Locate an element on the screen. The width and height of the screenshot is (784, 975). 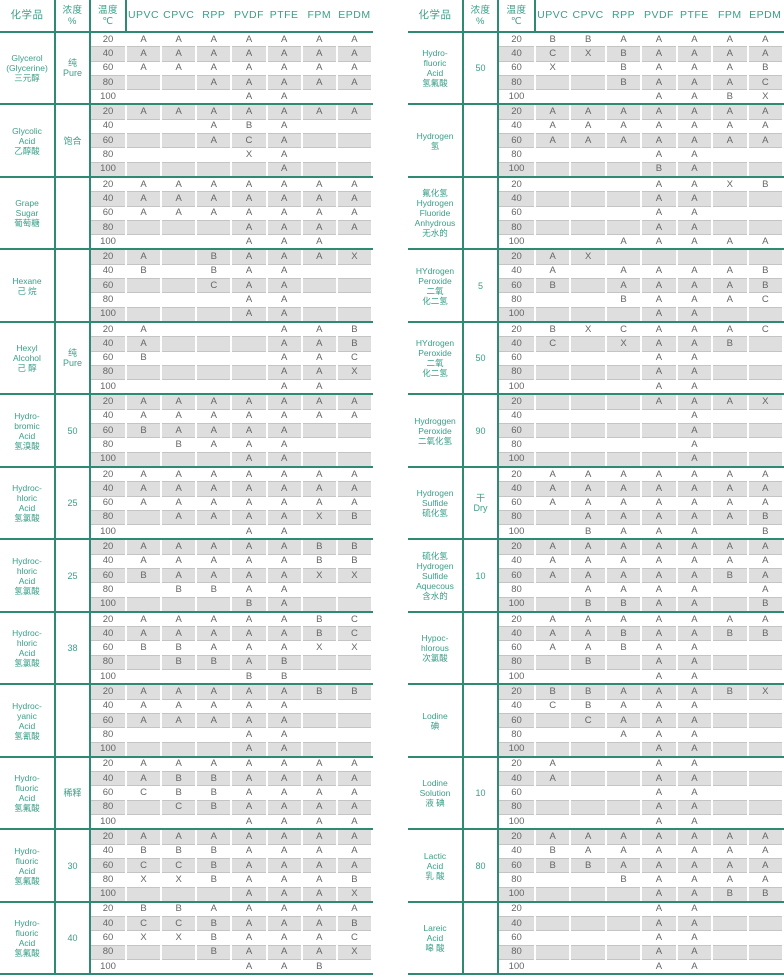
table-row: 80 B A A is located at coordinates (596, 663).